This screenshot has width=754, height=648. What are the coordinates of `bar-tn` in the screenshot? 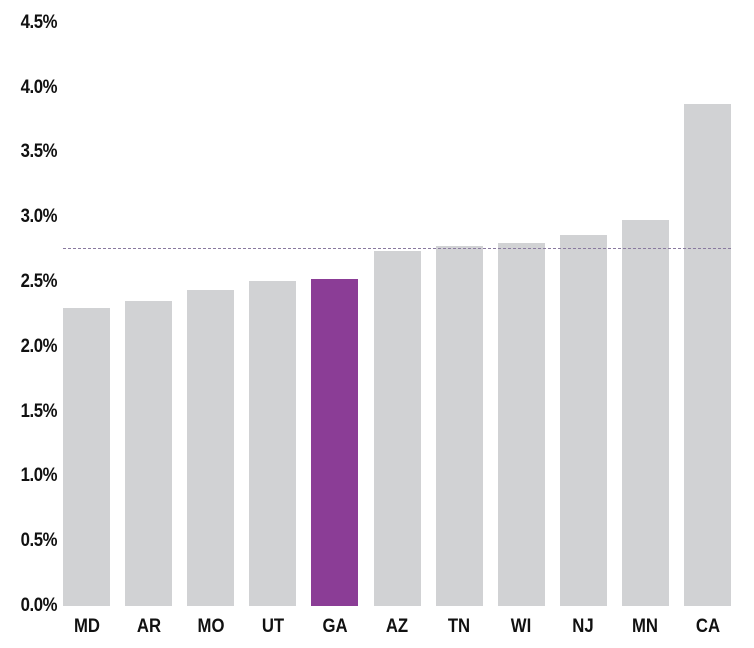 It's located at (459, 426).